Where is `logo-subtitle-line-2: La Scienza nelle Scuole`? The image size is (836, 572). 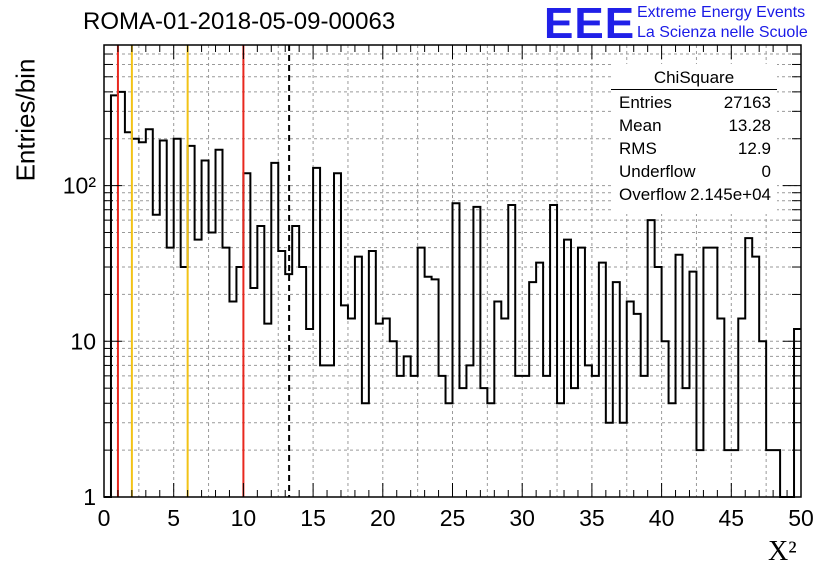
logo-subtitle-line-2: La Scienza nelle Scuole is located at coordinates (722, 32).